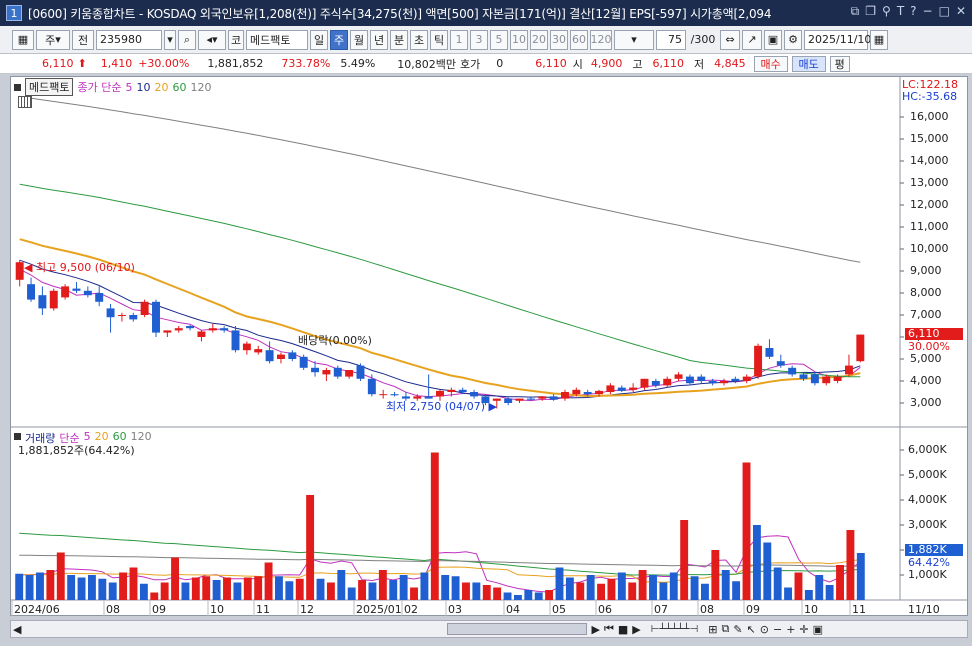  I want to click on save-icon: ▣, so click(773, 39).